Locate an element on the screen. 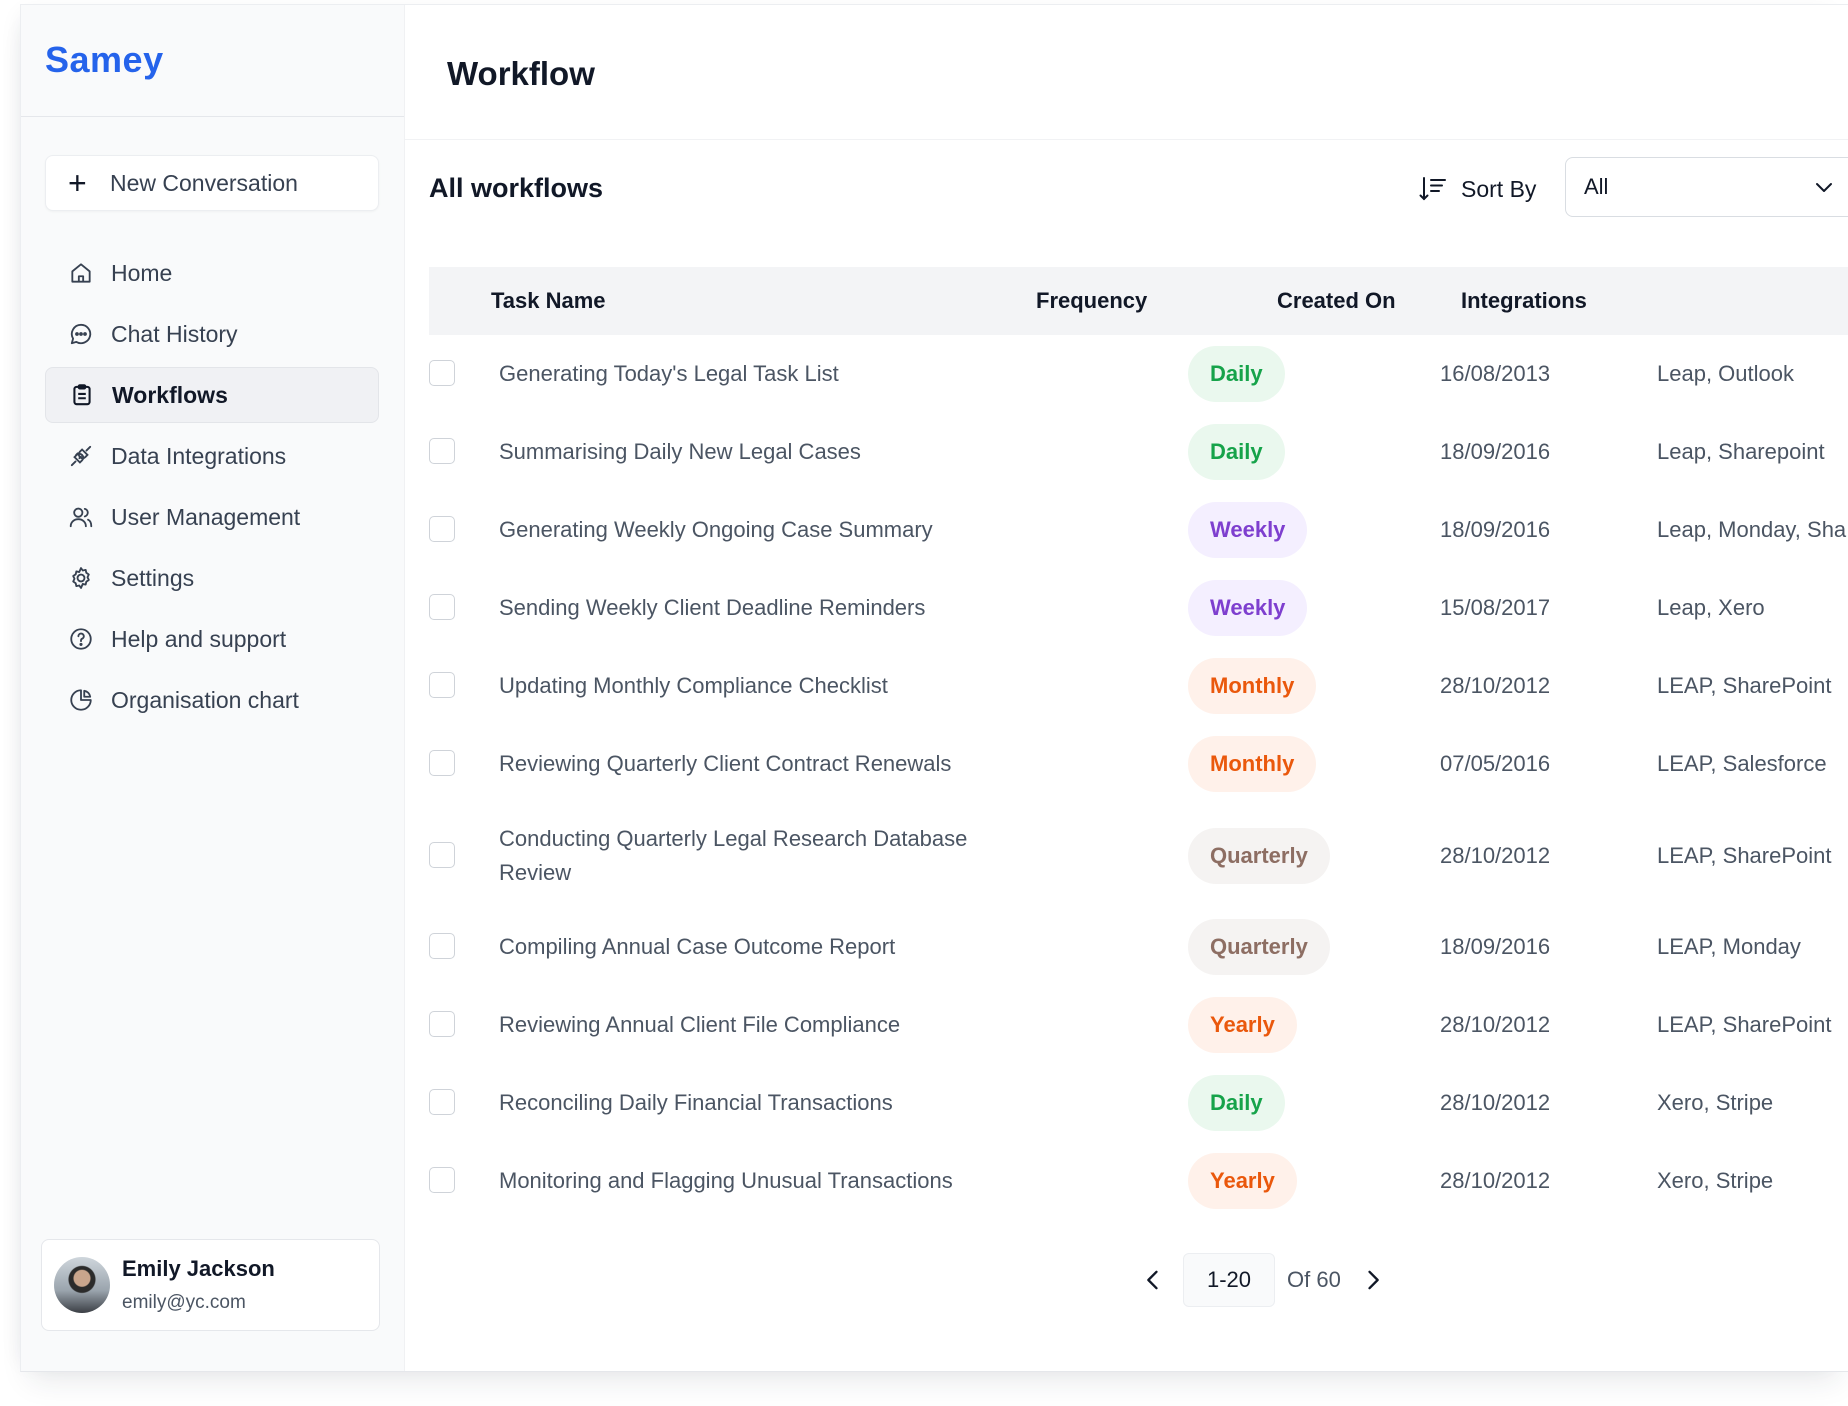  sidebar-item-label: Data Integrations is located at coordinates (199, 455).